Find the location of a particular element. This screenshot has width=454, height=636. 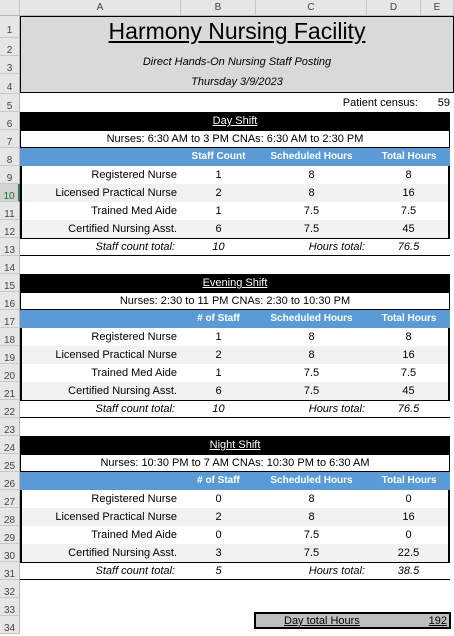

row-header: 6 is located at coordinates (10, 121).